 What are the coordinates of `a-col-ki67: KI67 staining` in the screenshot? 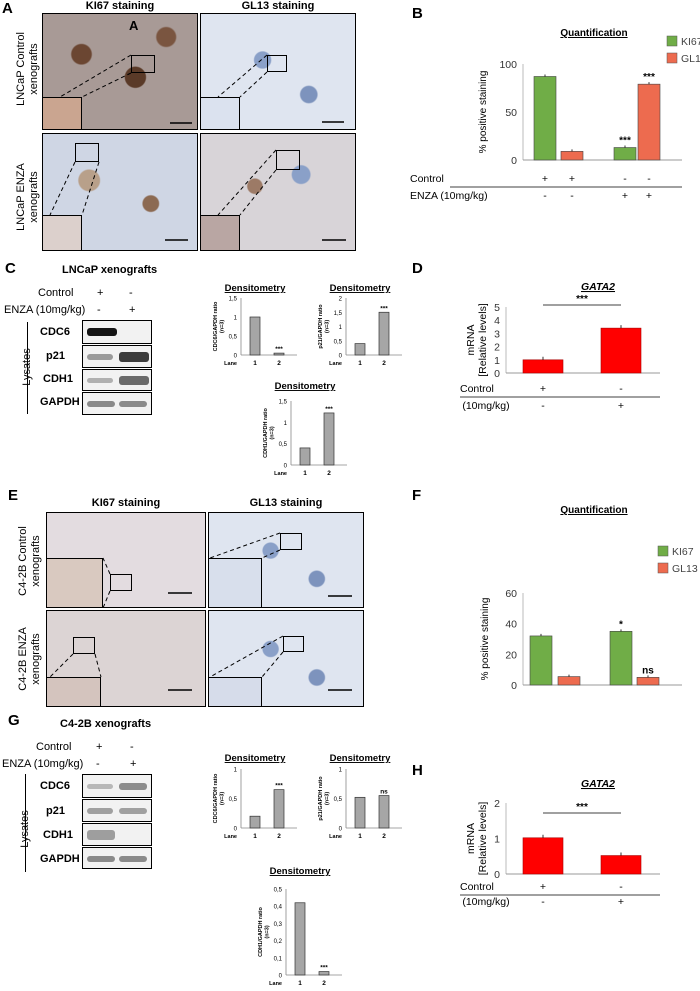 It's located at (120, 6).